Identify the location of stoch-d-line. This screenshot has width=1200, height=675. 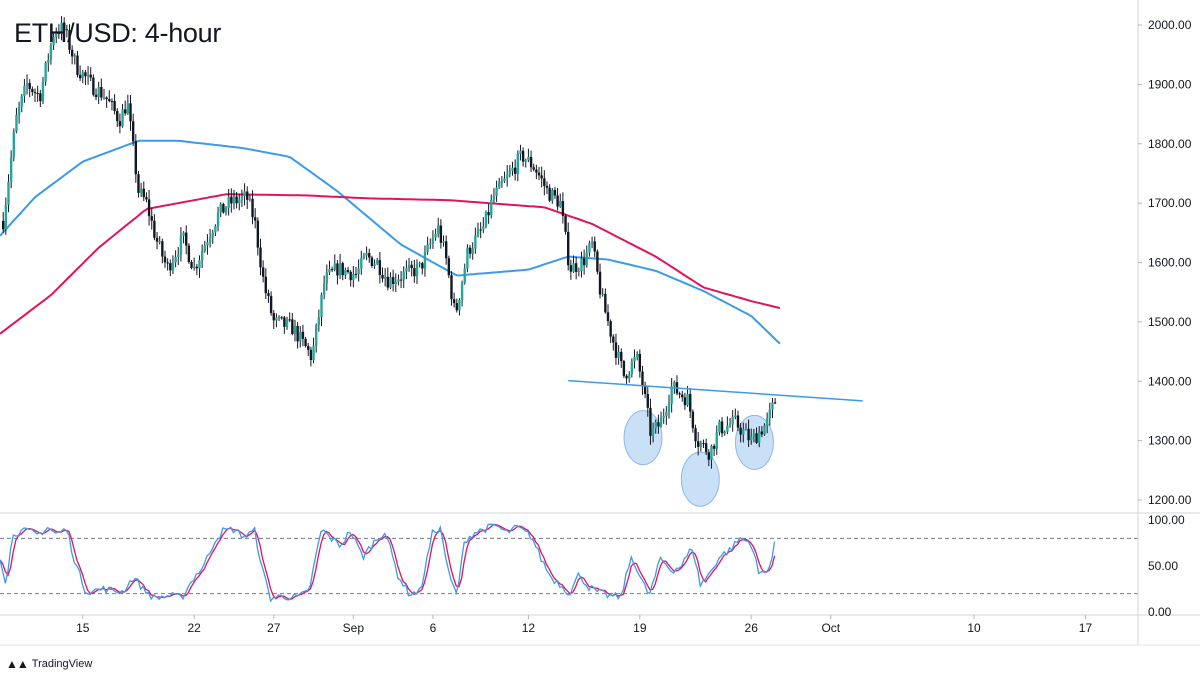
(388, 561).